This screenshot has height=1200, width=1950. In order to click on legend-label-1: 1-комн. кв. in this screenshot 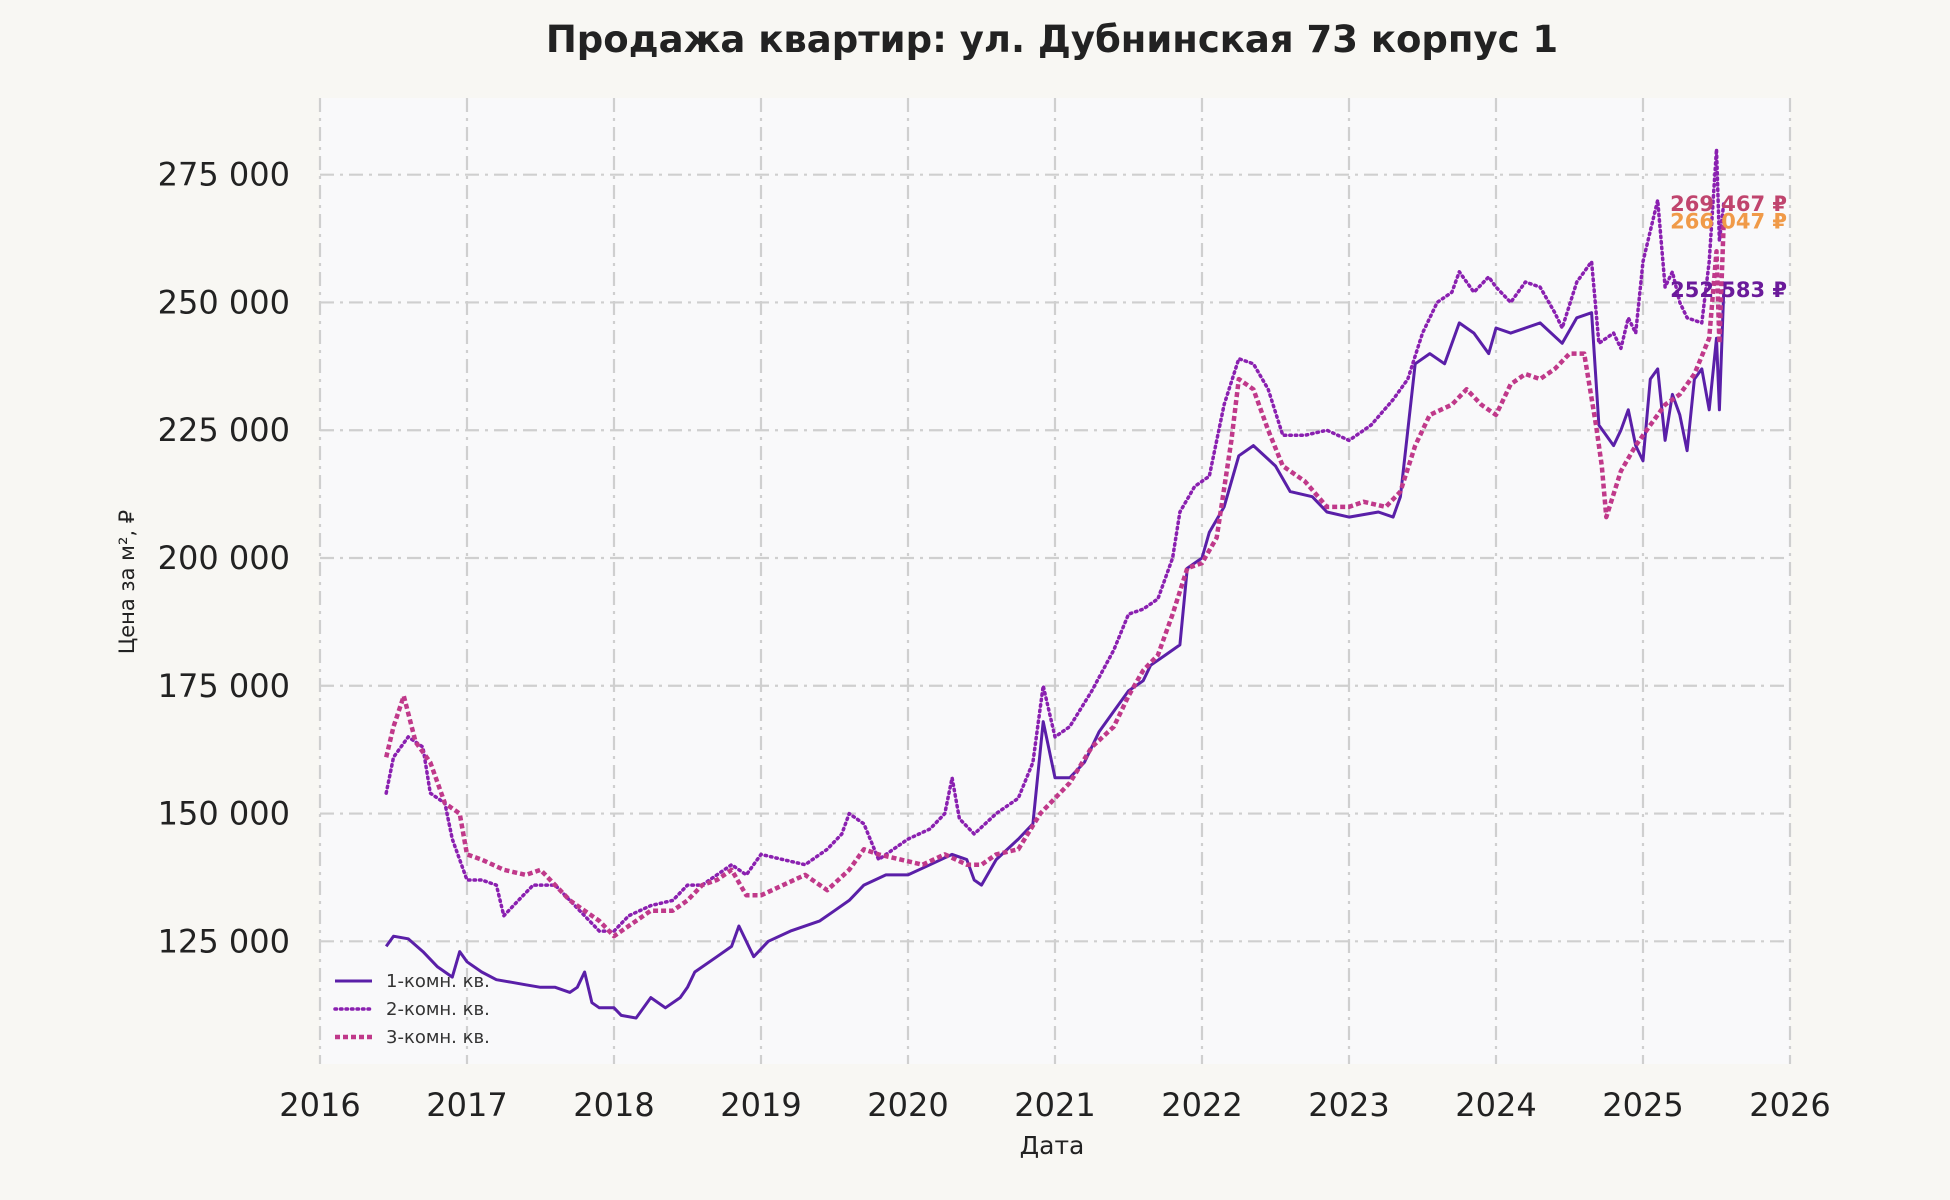, I will do `click(438, 981)`.